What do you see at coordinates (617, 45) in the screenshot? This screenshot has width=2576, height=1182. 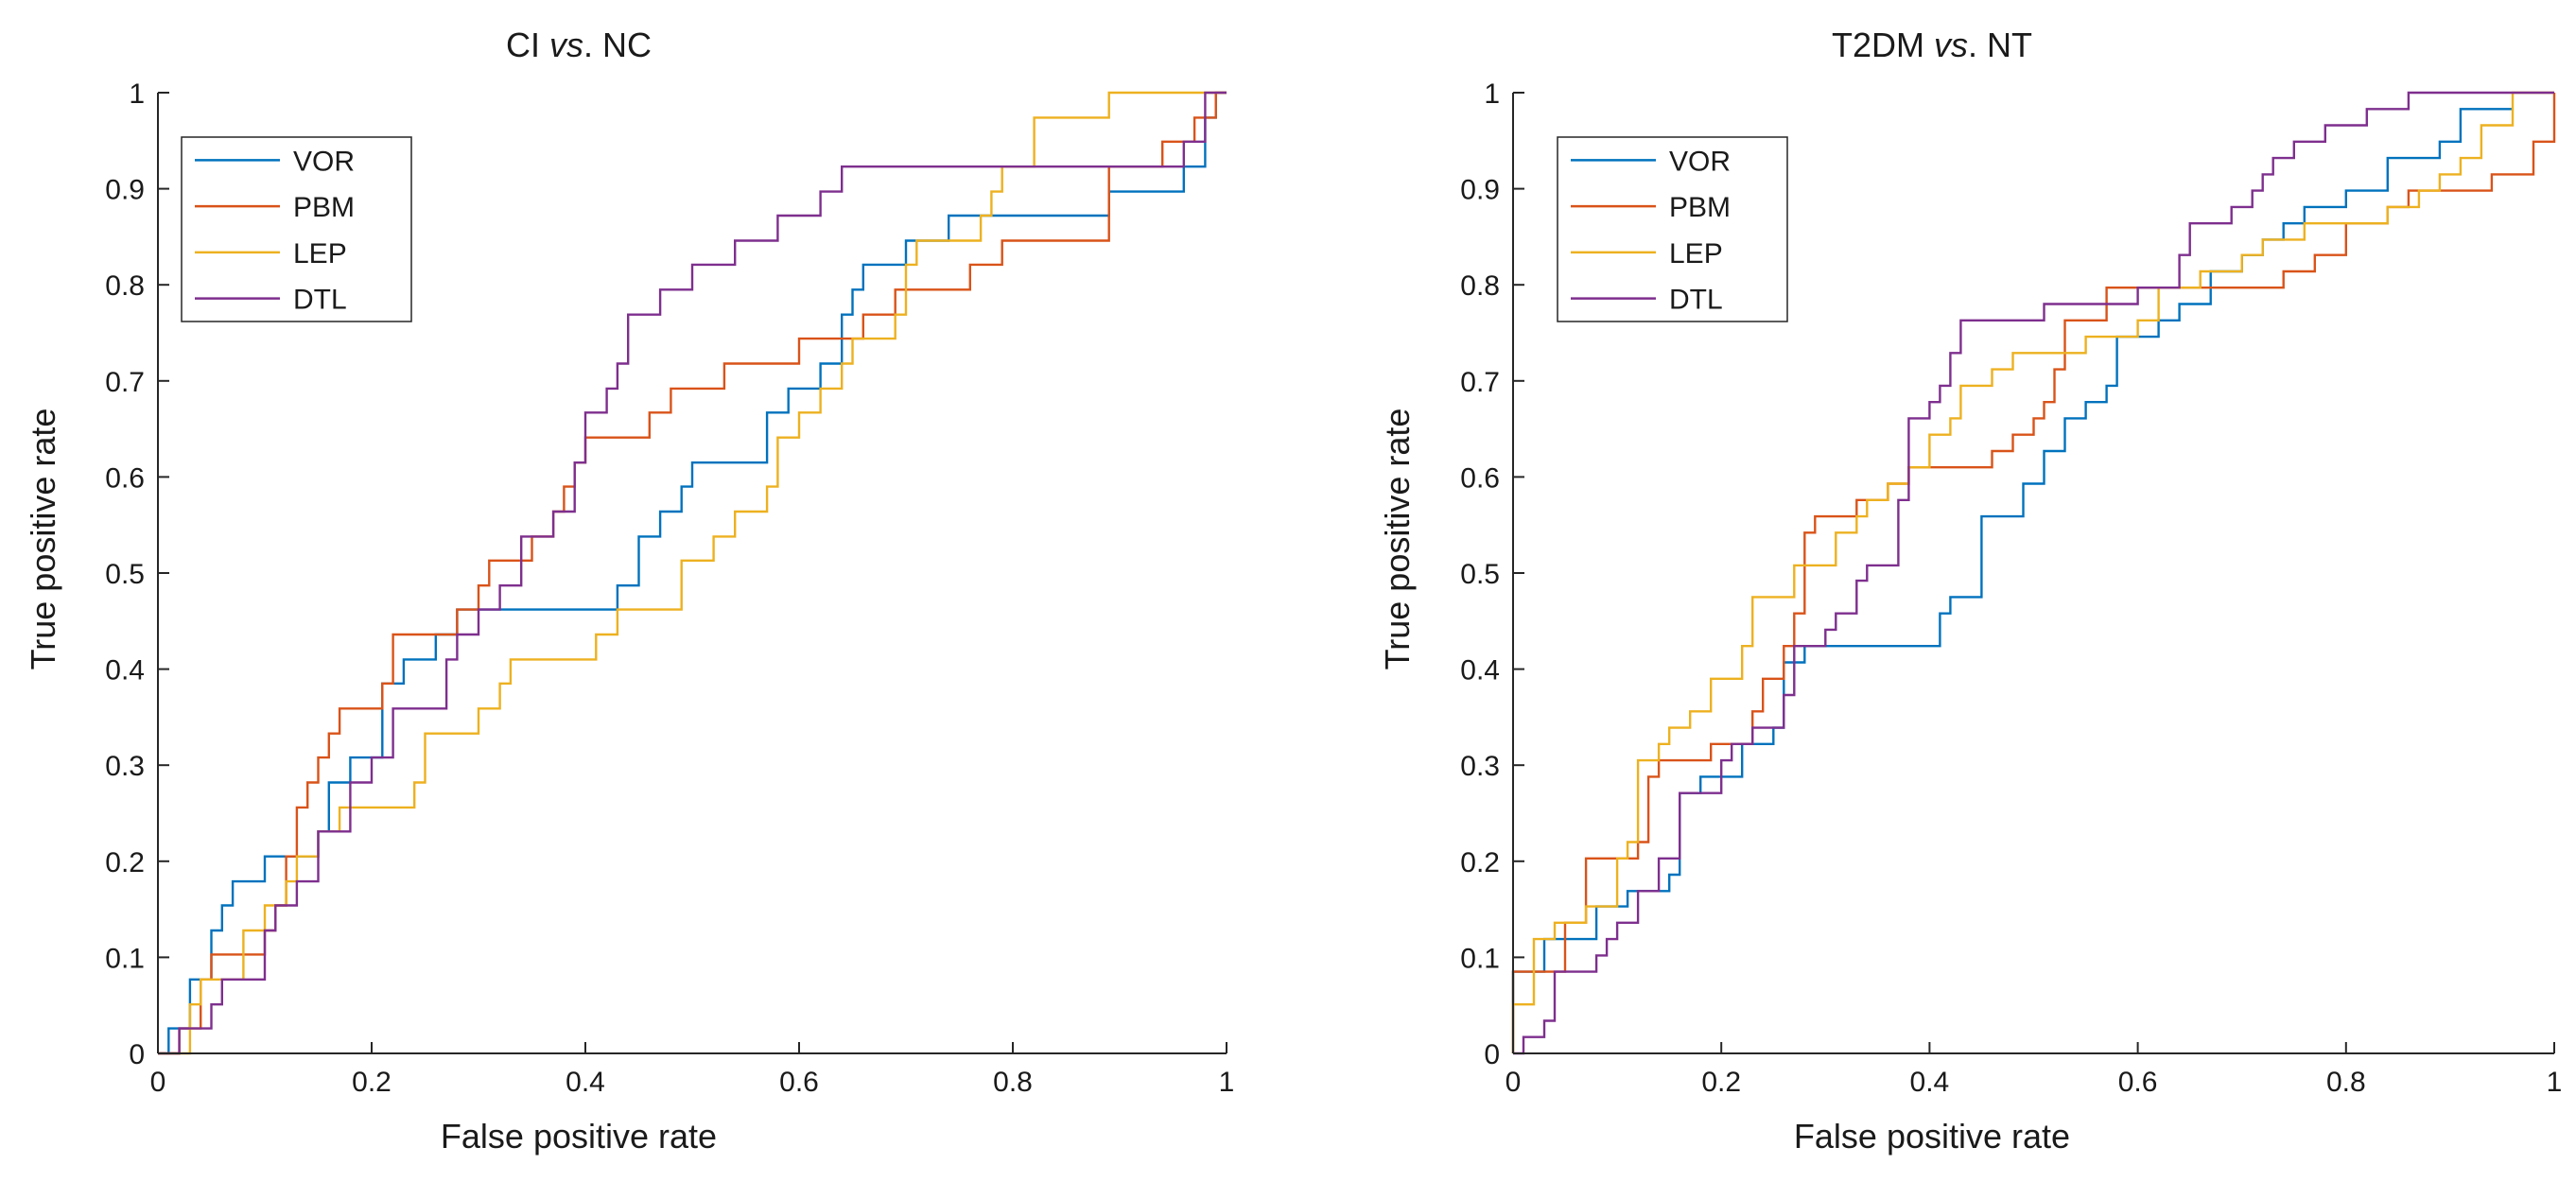 I see `title-part: . NC` at bounding box center [617, 45].